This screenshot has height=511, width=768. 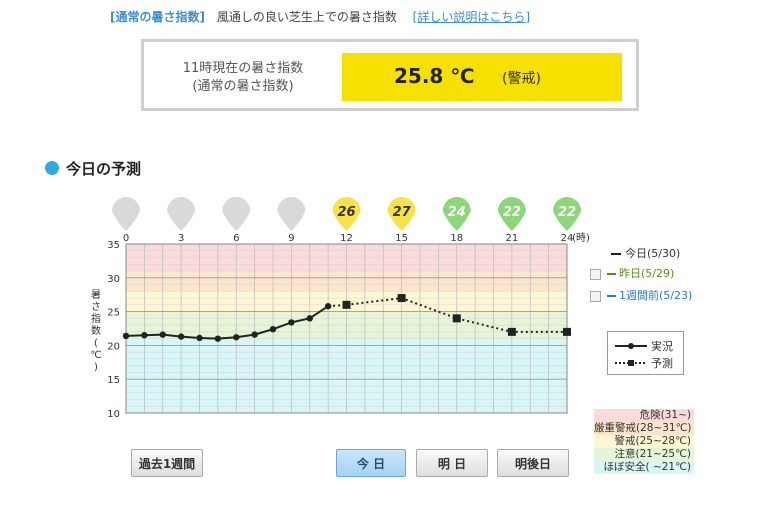 What do you see at coordinates (595, 274) in the screenshot?
I see `yesterday-checkbox` at bounding box center [595, 274].